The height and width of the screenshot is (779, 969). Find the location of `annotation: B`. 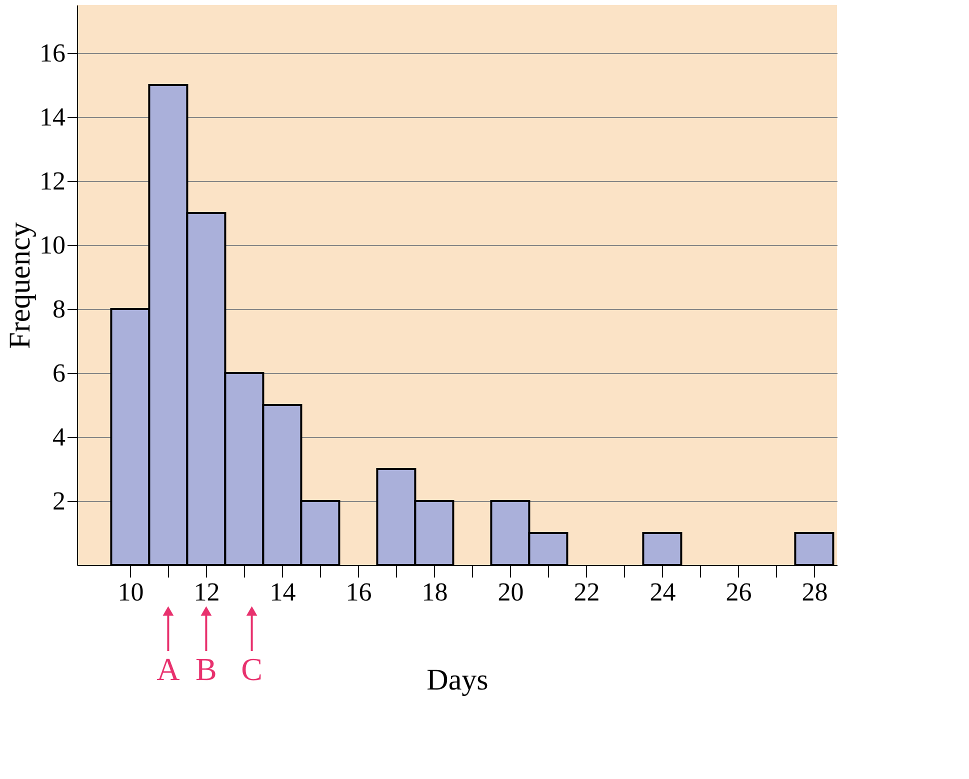

annotation: B is located at coordinates (206, 669).